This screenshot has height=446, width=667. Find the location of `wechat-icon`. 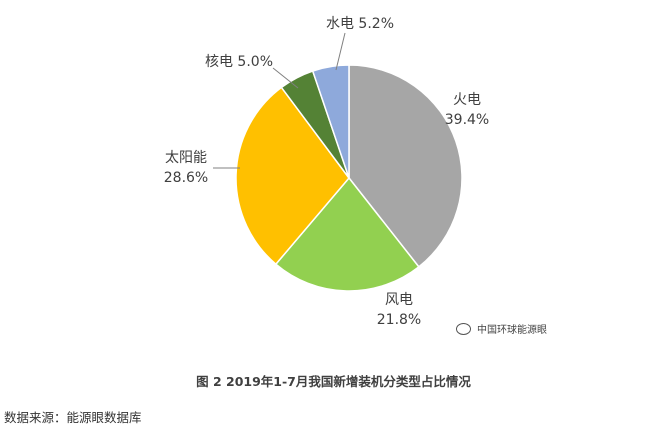

wechat-icon is located at coordinates (463, 328).